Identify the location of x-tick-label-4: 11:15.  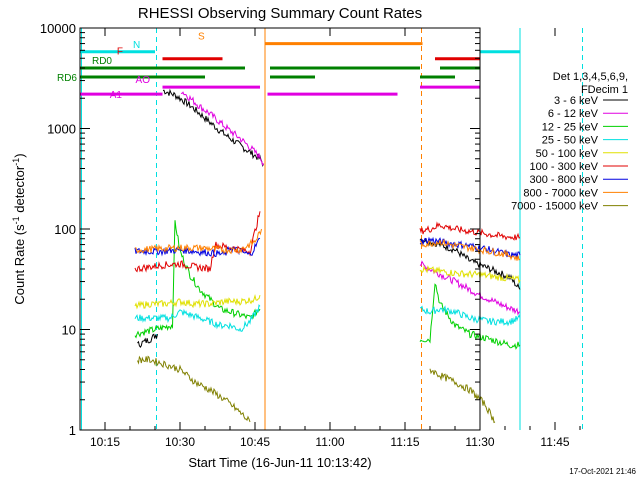
(404, 442).